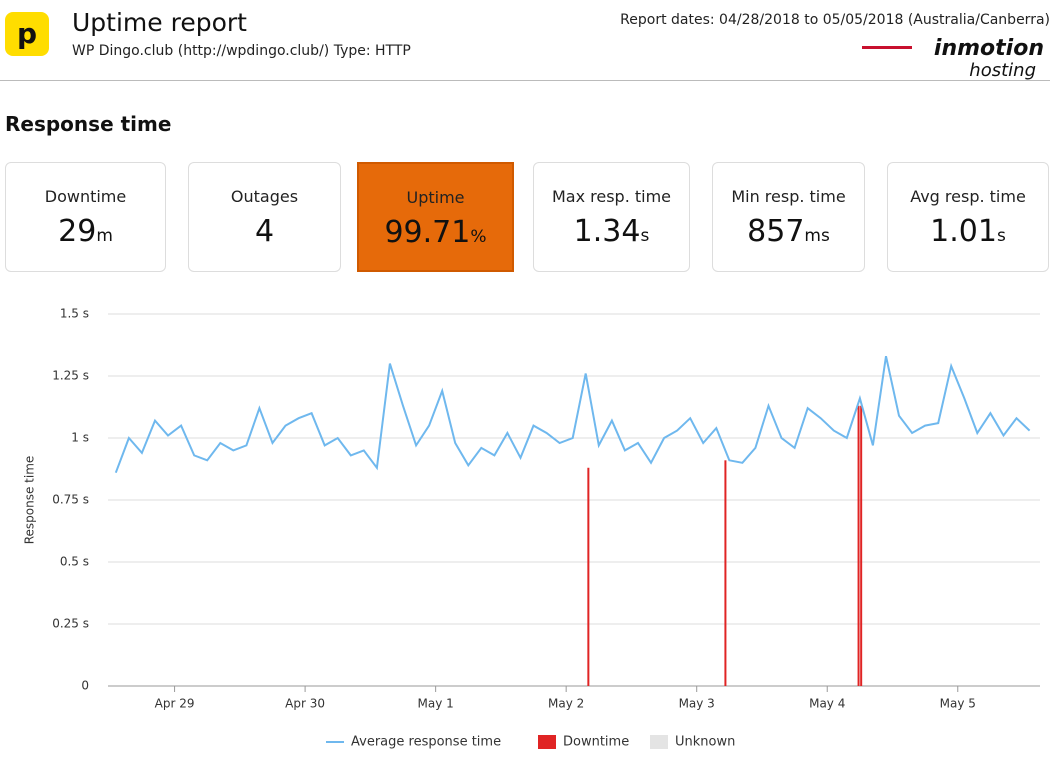 This screenshot has height=759, width=1058. I want to click on card-value: 1.34s, so click(611, 231).